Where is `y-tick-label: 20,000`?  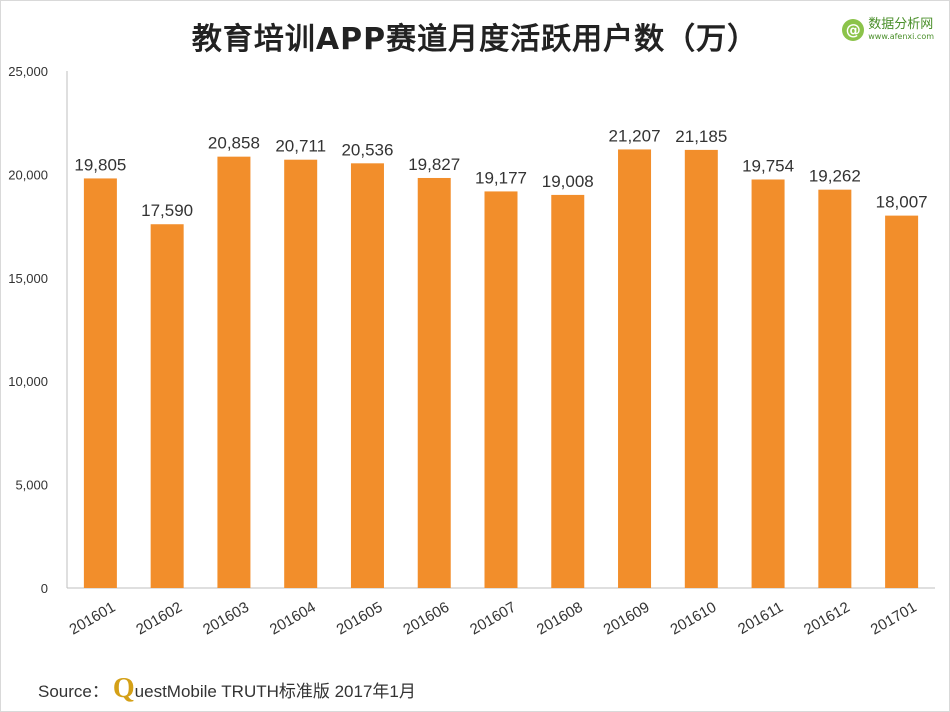
y-tick-label: 20,000 is located at coordinates (28, 174).